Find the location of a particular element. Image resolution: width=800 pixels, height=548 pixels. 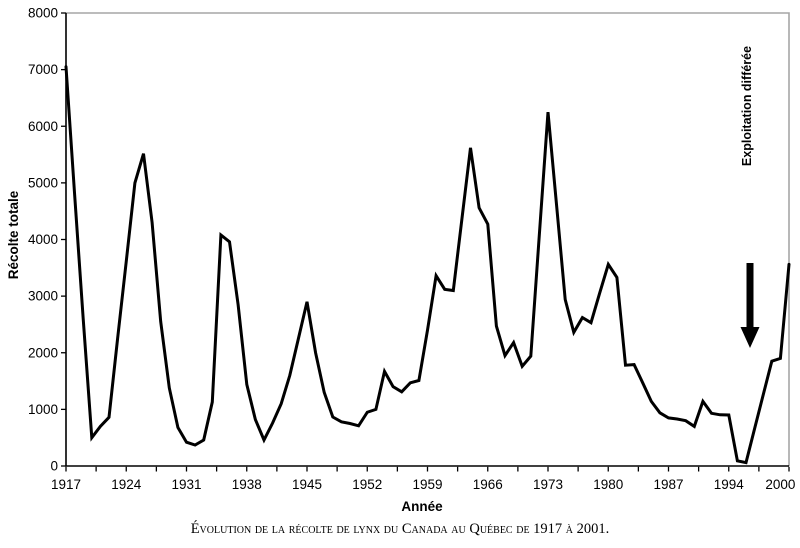

annotation-exploitation-differee: Exploitation différée is located at coordinates (747, 106).